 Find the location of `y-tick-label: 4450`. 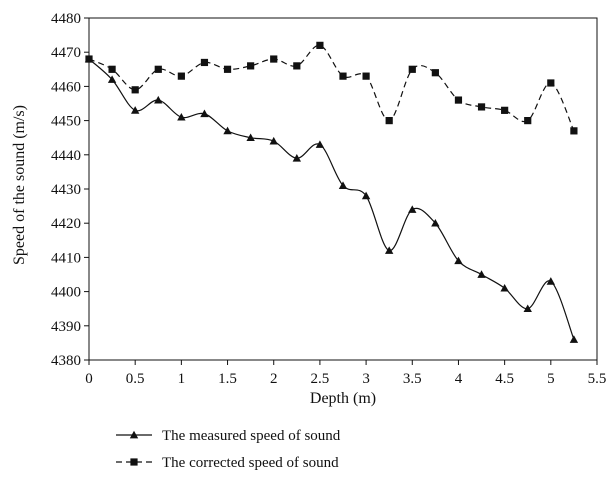

y-tick-label: 4450 is located at coordinates (66, 122).